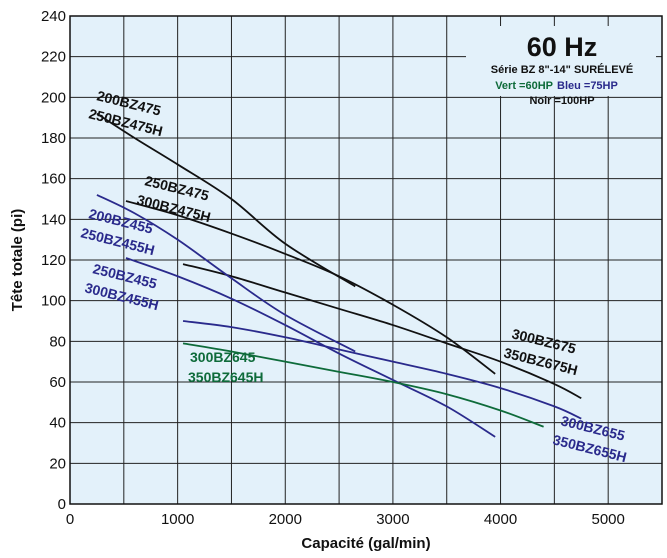 The height and width of the screenshot is (558, 667). I want to click on legend-series-line: Série BZ 8"-14" SURÉLEVÉ, so click(562, 69).